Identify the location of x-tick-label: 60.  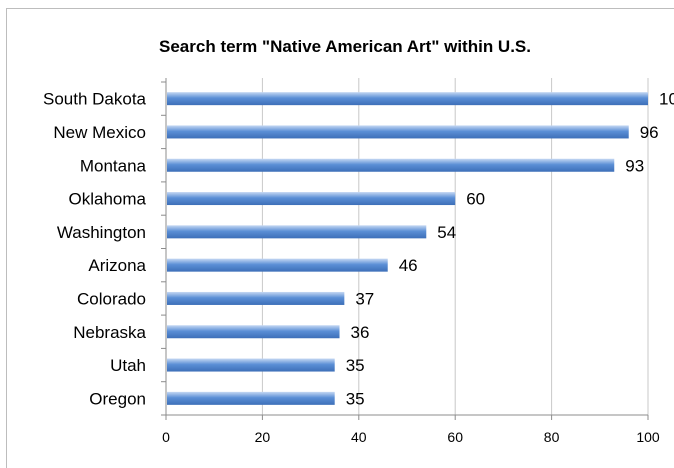
(455, 437).